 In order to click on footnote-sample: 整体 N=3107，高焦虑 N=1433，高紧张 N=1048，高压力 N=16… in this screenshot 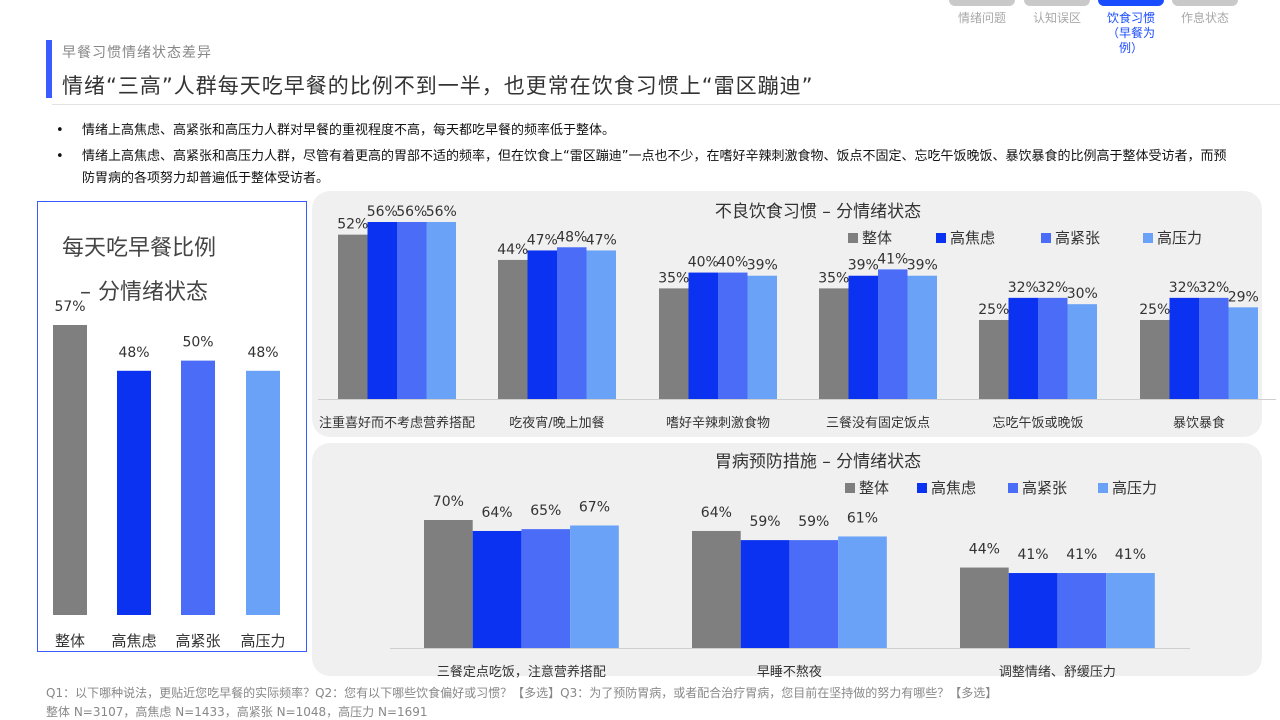, I will do `click(237, 712)`.